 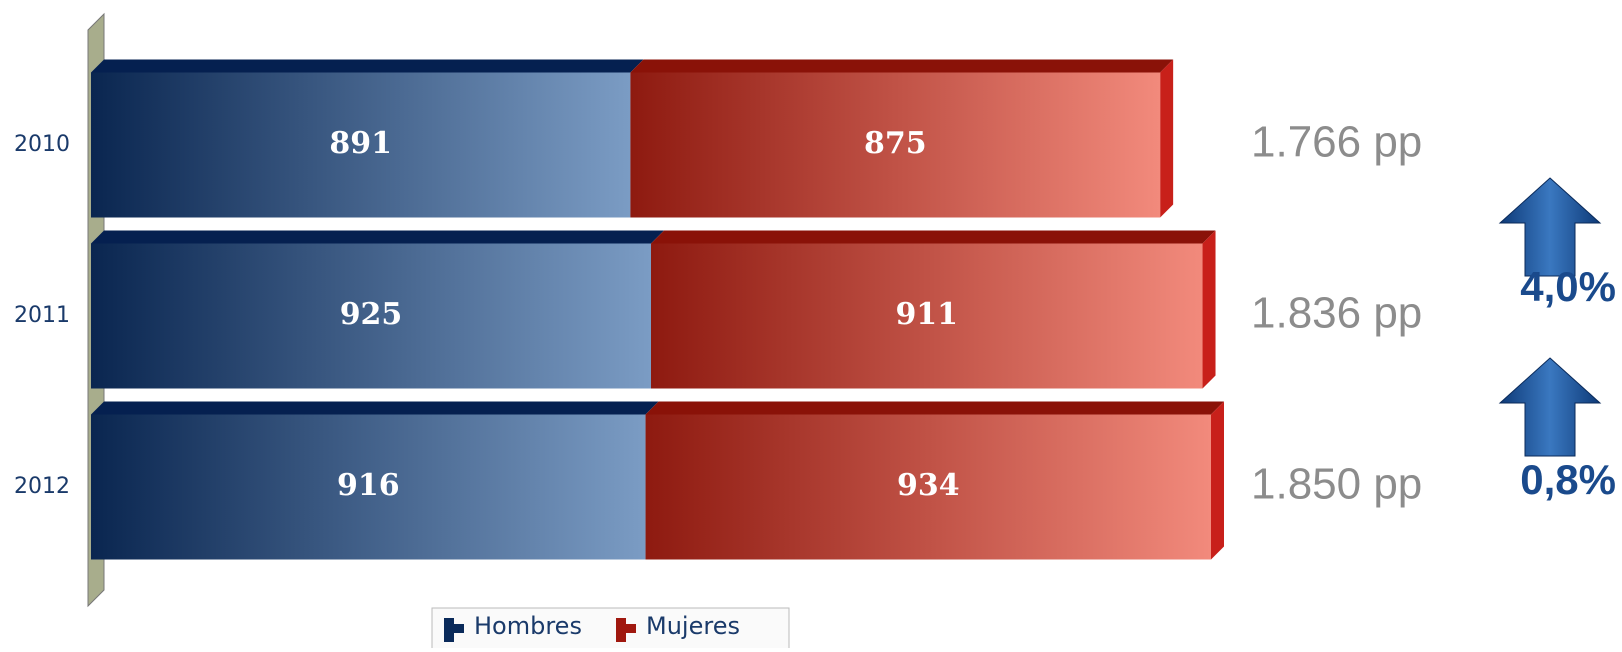 I want to click on data-label: 934, so click(x=928, y=485).